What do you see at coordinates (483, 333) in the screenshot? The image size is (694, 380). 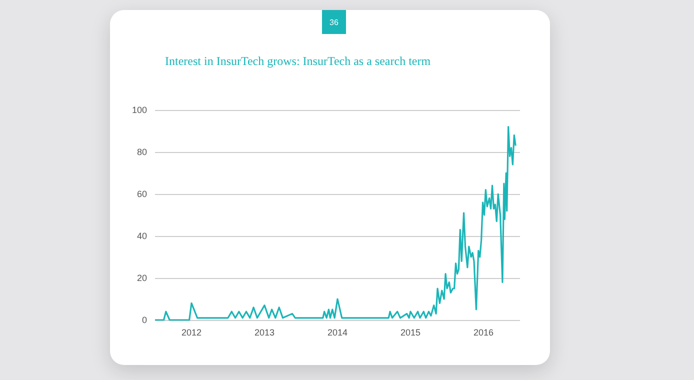 I see `x-tick-label: 2016` at bounding box center [483, 333].